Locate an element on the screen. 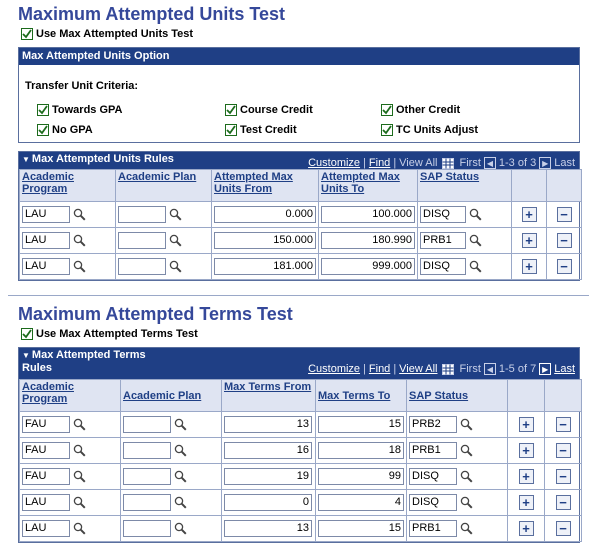 This screenshot has width=597, height=550. units-to-input: 100.000 is located at coordinates (368, 214).